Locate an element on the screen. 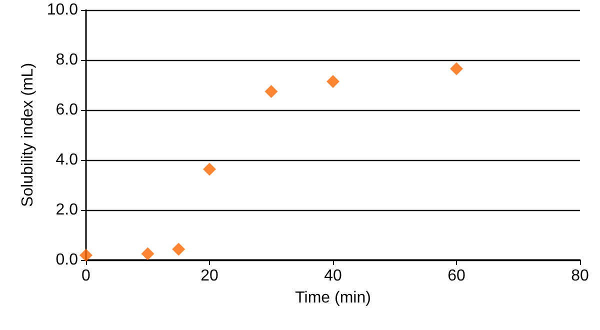 This screenshot has height=330, width=600. x-tick-label: 60 is located at coordinates (457, 276).